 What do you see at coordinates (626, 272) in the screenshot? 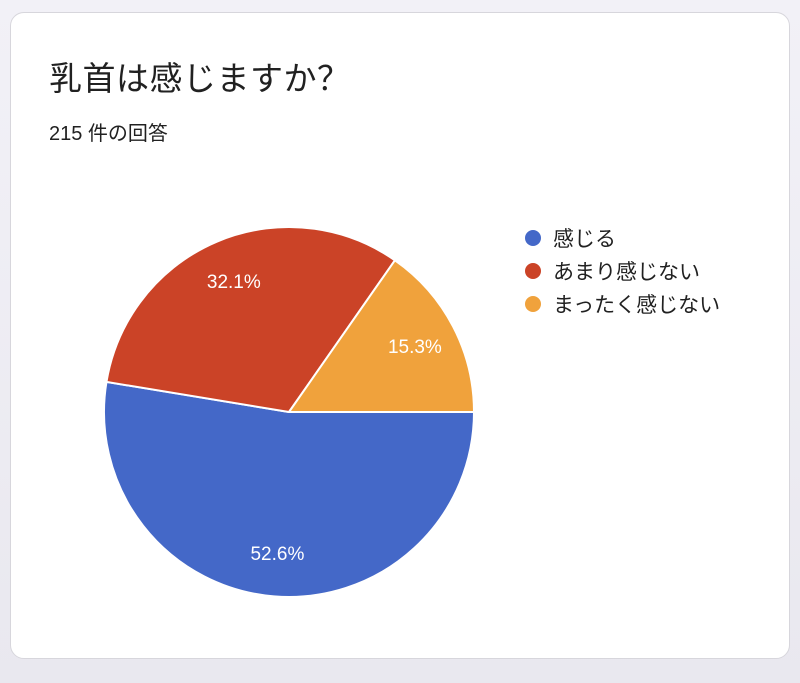
I see `legend-label: あまり感じない` at bounding box center [626, 272].